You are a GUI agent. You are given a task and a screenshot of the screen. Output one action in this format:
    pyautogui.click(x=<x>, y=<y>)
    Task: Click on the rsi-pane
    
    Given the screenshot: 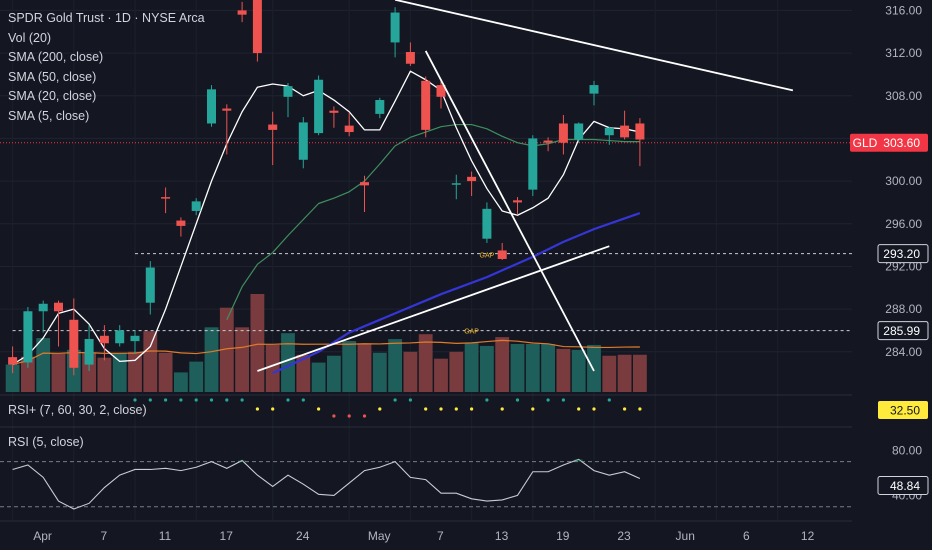 What is the action you would take?
    pyautogui.click(x=426, y=484)
    